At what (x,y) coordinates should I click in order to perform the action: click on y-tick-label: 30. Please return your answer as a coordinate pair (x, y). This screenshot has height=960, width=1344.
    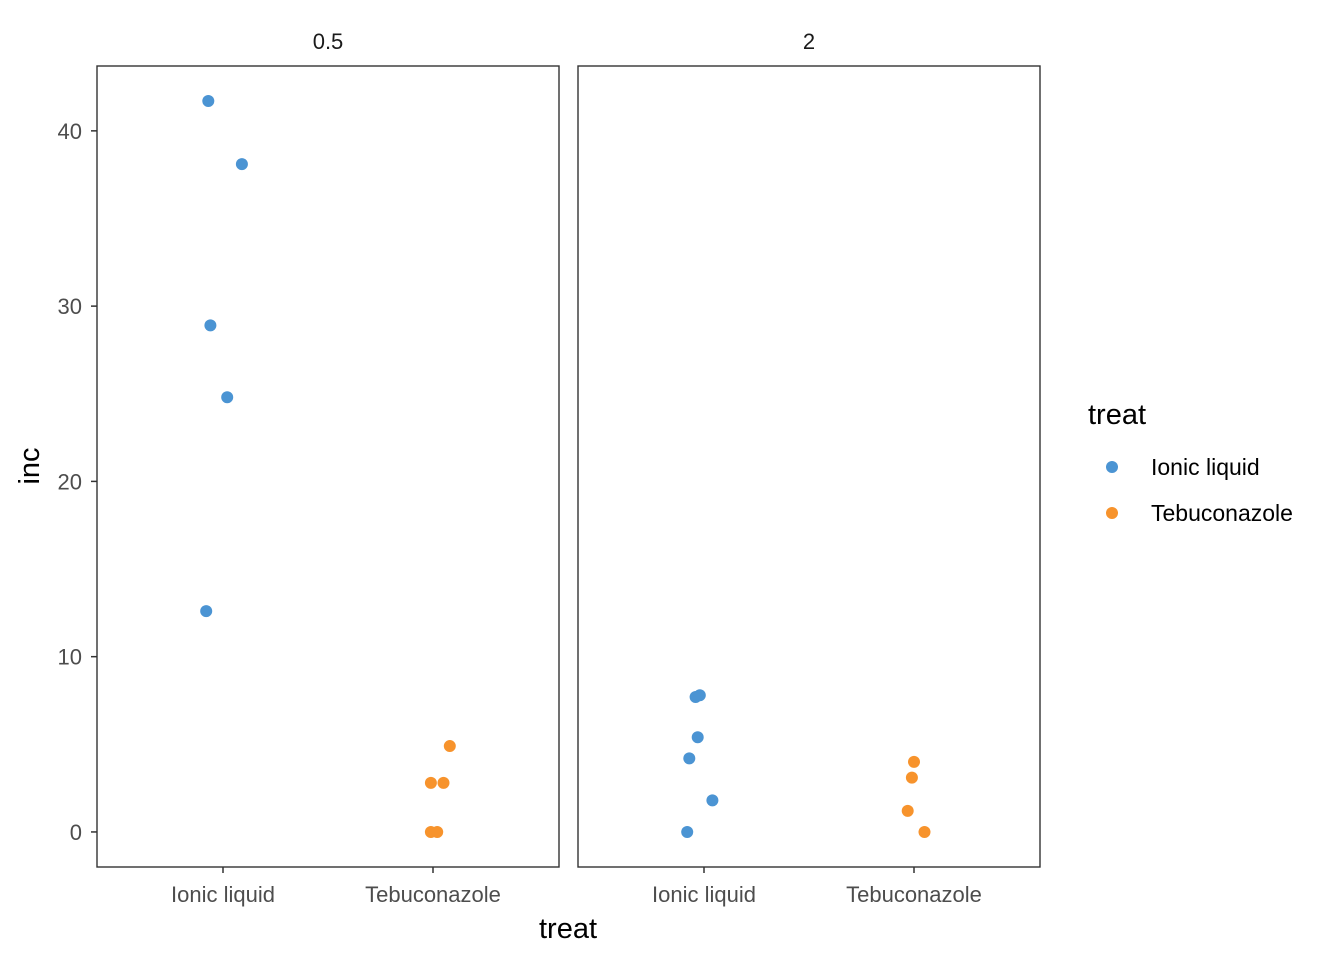
    Looking at the image, I should click on (70, 306).